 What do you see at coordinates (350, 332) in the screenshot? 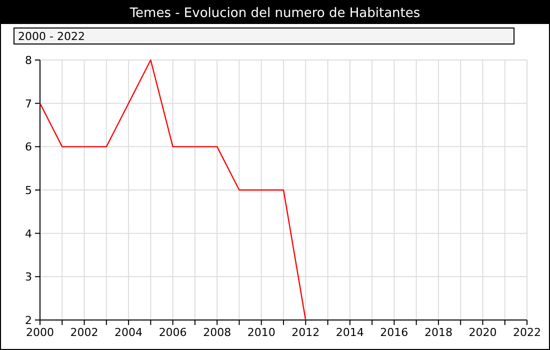
I see `x-tick-label: 2014` at bounding box center [350, 332].